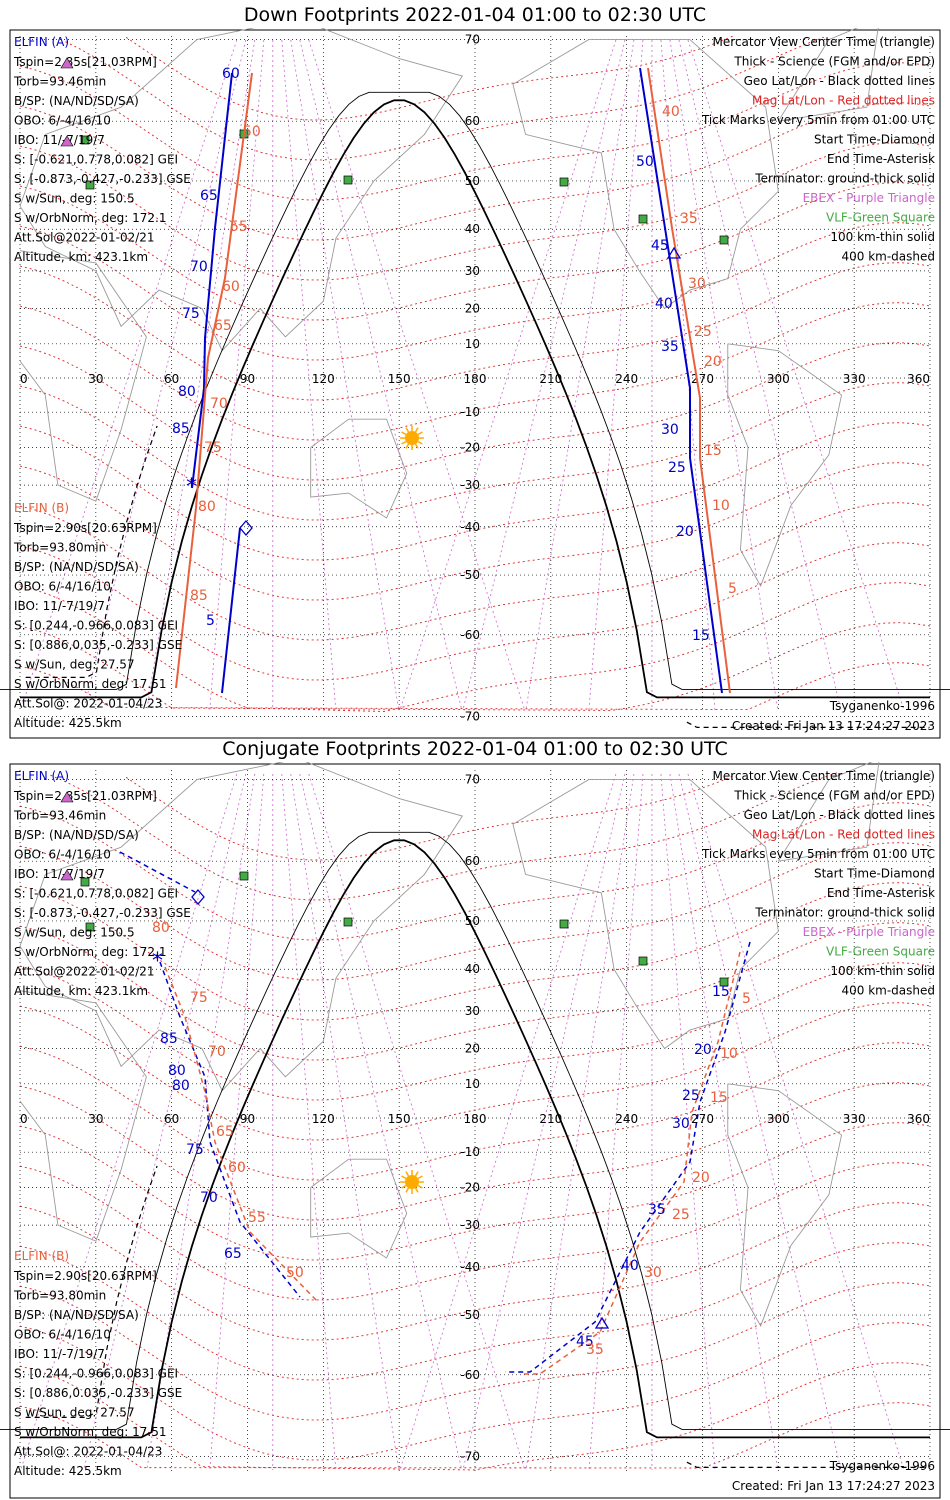 The height and width of the screenshot is (1500, 950). What do you see at coordinates (470, 1225) in the screenshot?
I see `lat-tick-label: -30` at bounding box center [470, 1225].